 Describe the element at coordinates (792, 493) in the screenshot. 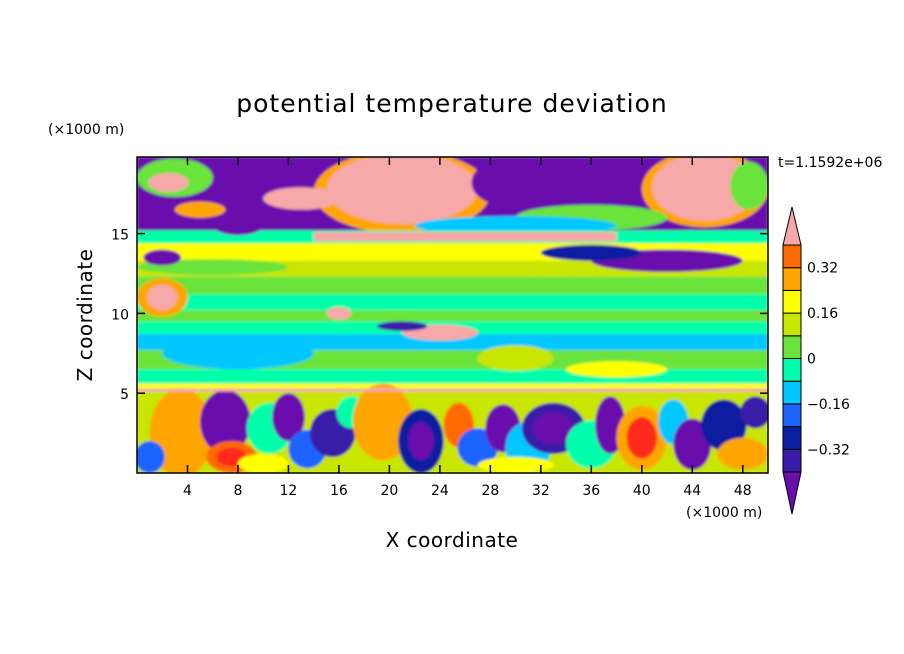

I see `colorbar-lower-extension` at that location.